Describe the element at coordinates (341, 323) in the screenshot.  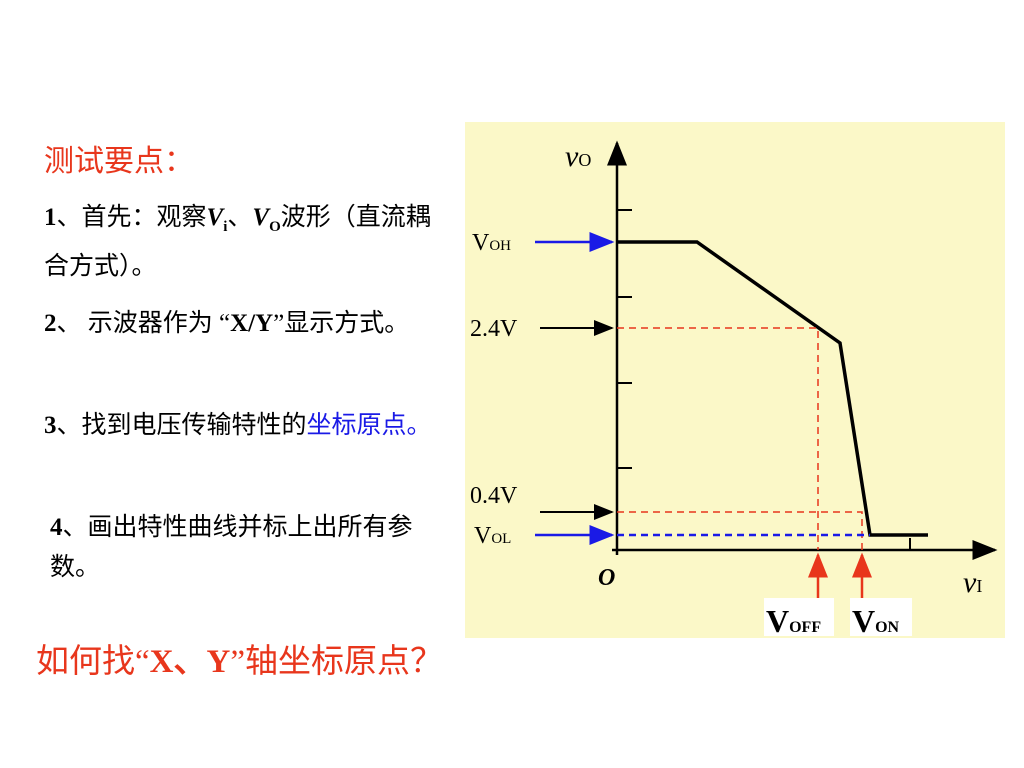
I see `step-text: ”显示方式。` at that location.